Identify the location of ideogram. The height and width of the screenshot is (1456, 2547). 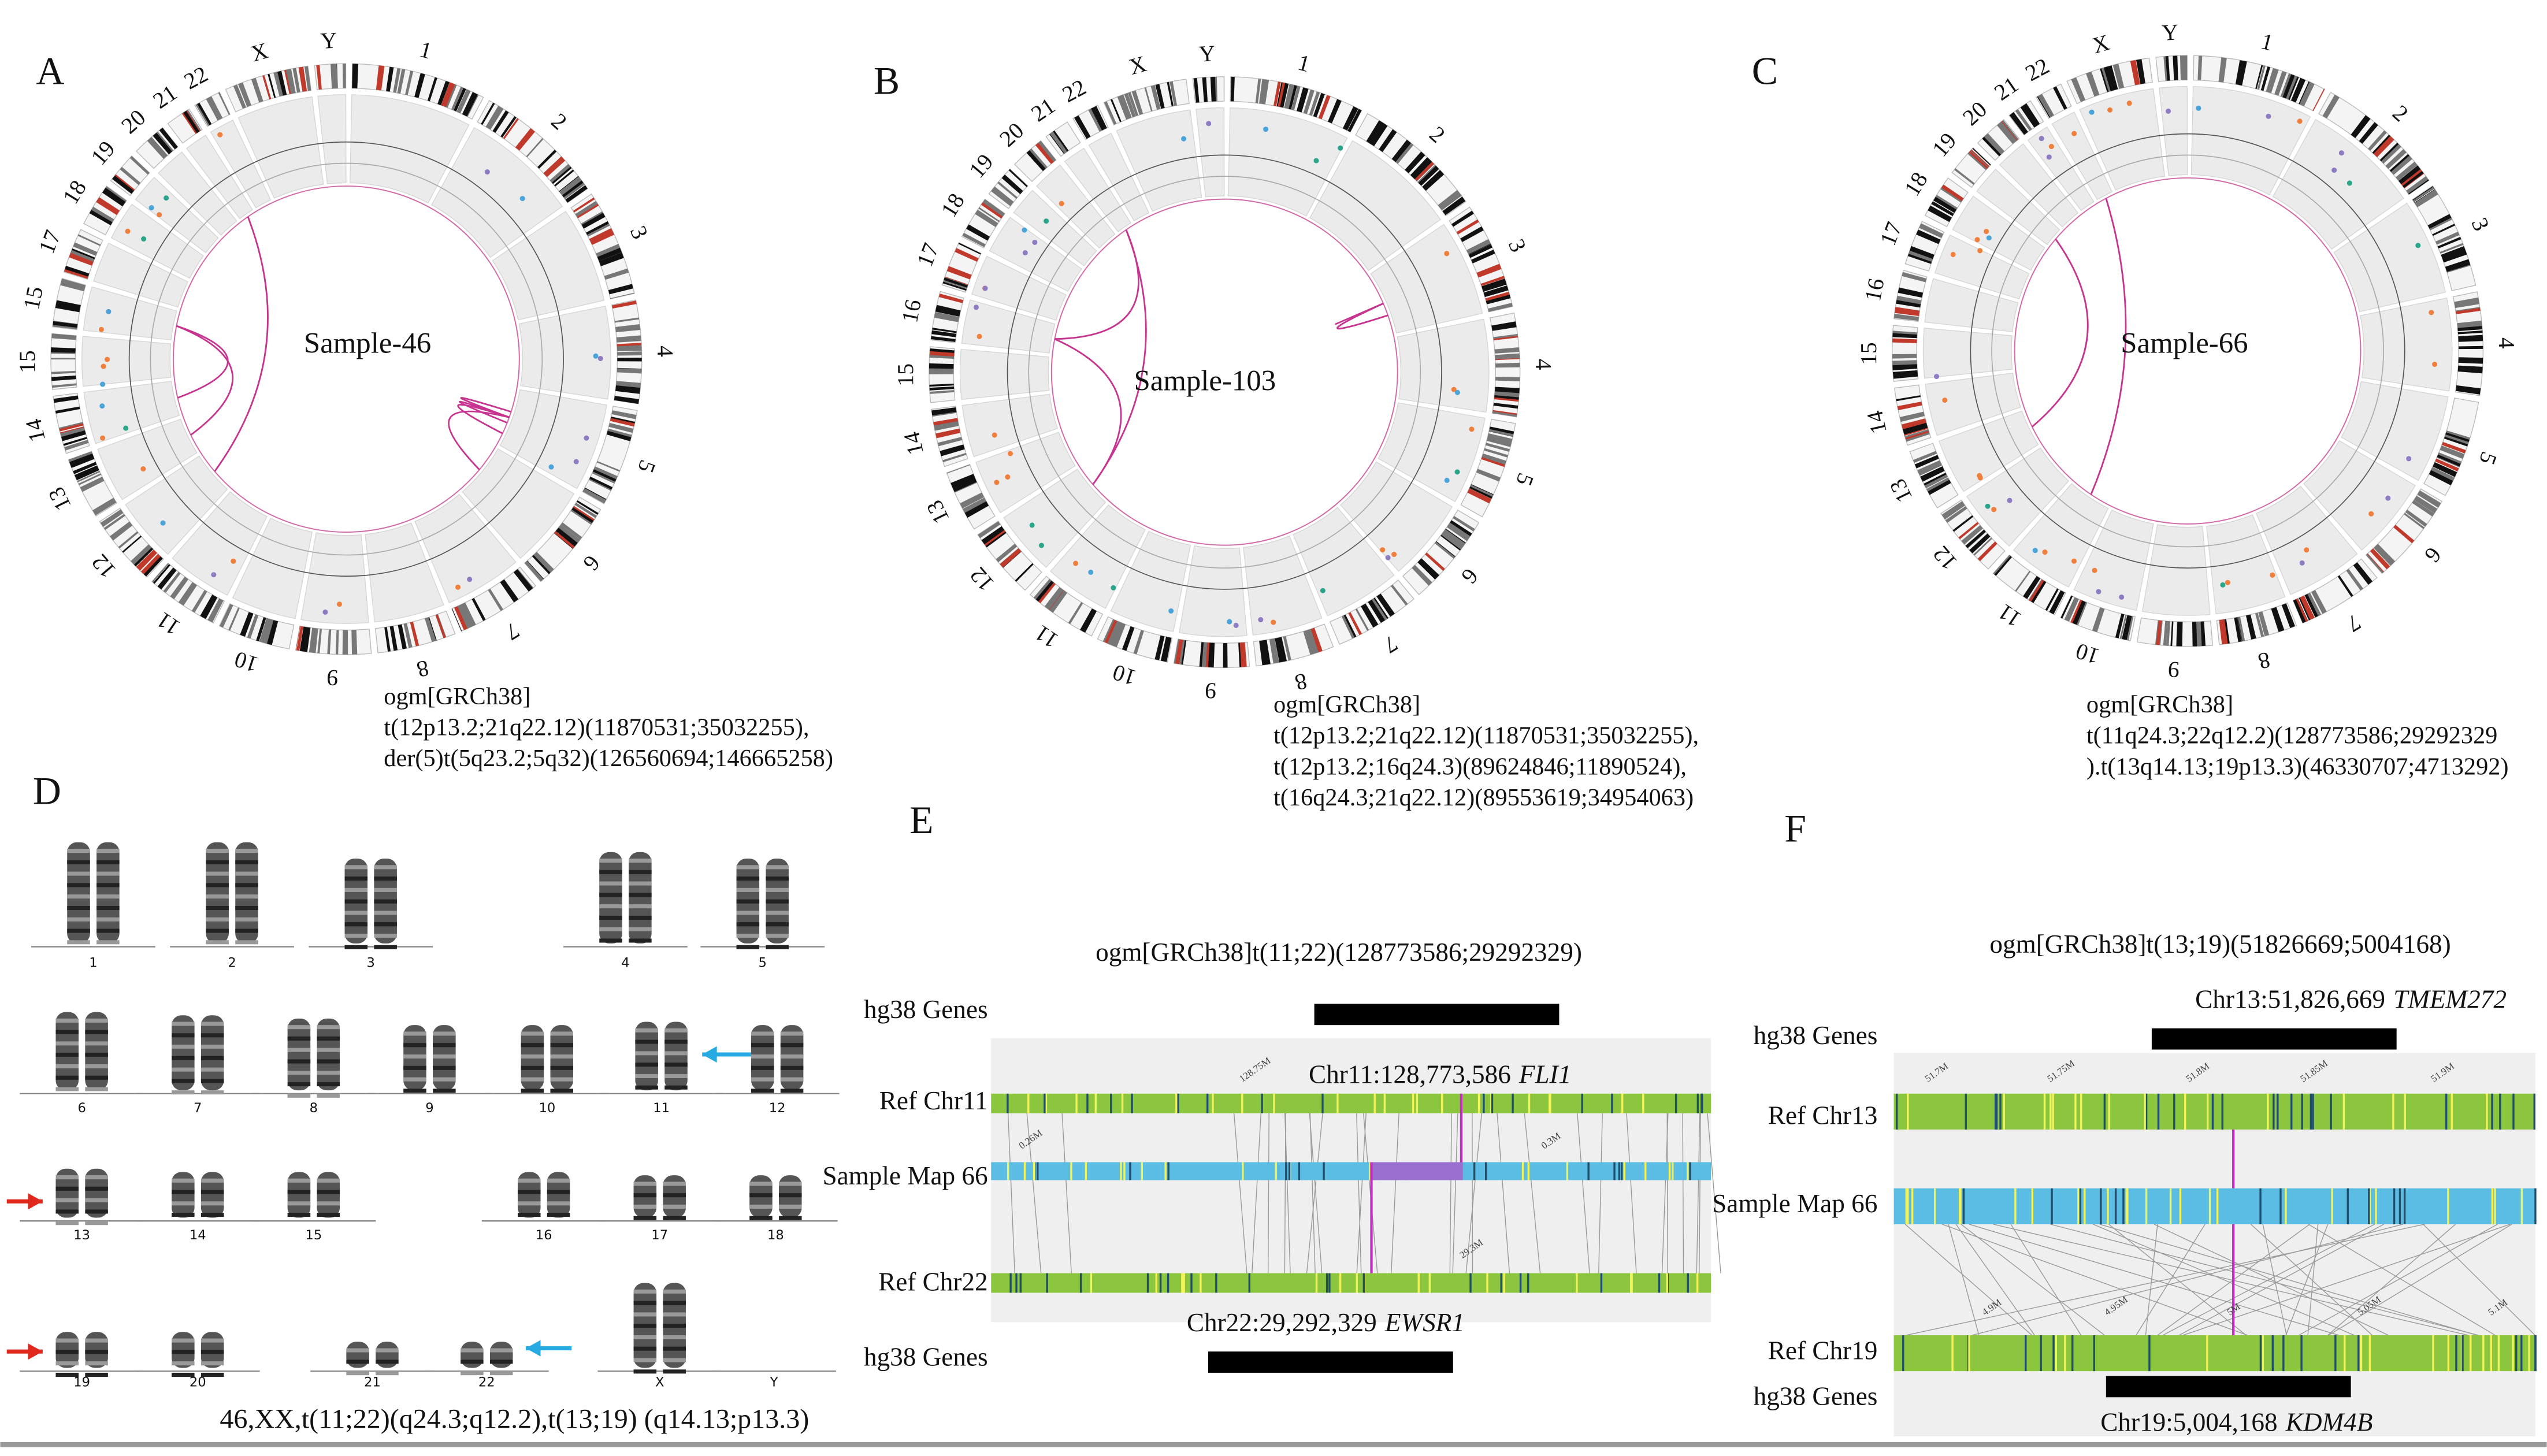
(63, 362).